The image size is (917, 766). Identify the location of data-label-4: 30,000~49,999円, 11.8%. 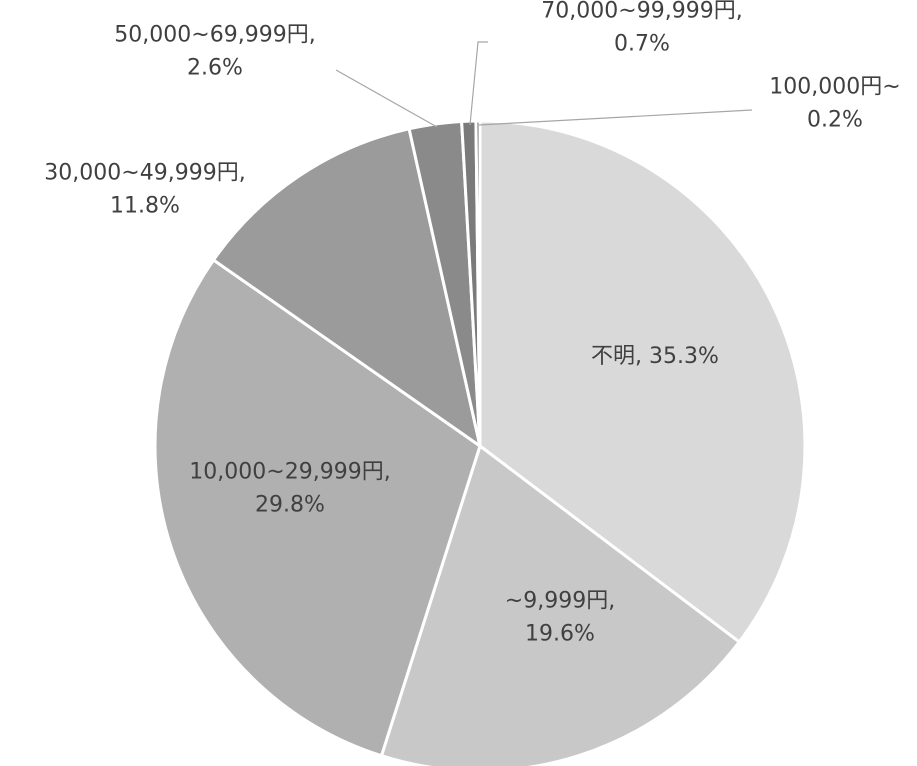
(144, 190).